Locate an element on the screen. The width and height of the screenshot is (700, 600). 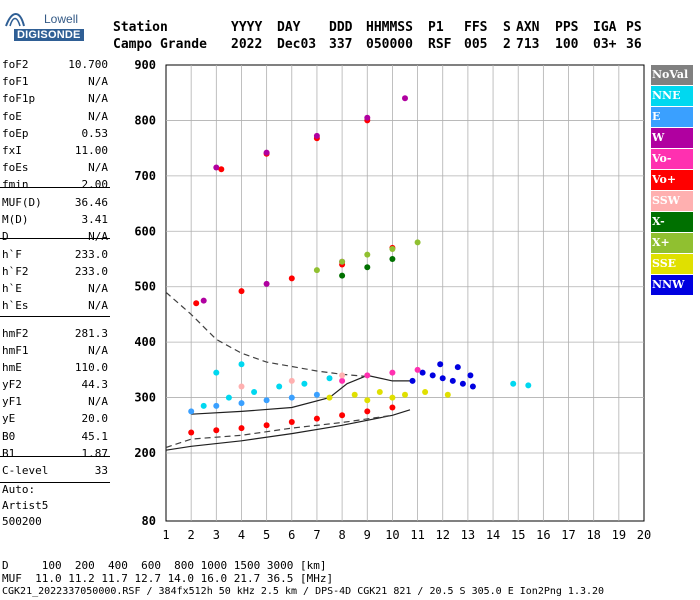
param-name: yE is located at coordinates (9, 418).